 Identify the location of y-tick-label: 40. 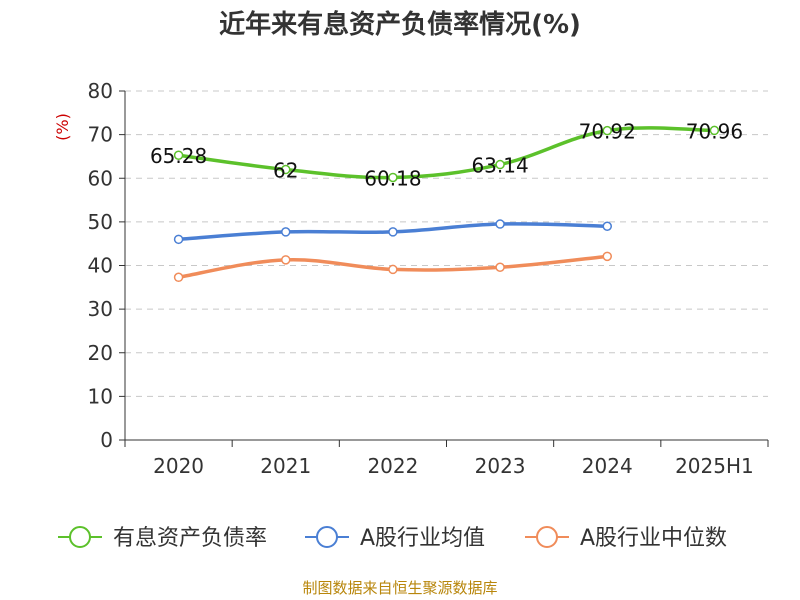
(100, 266).